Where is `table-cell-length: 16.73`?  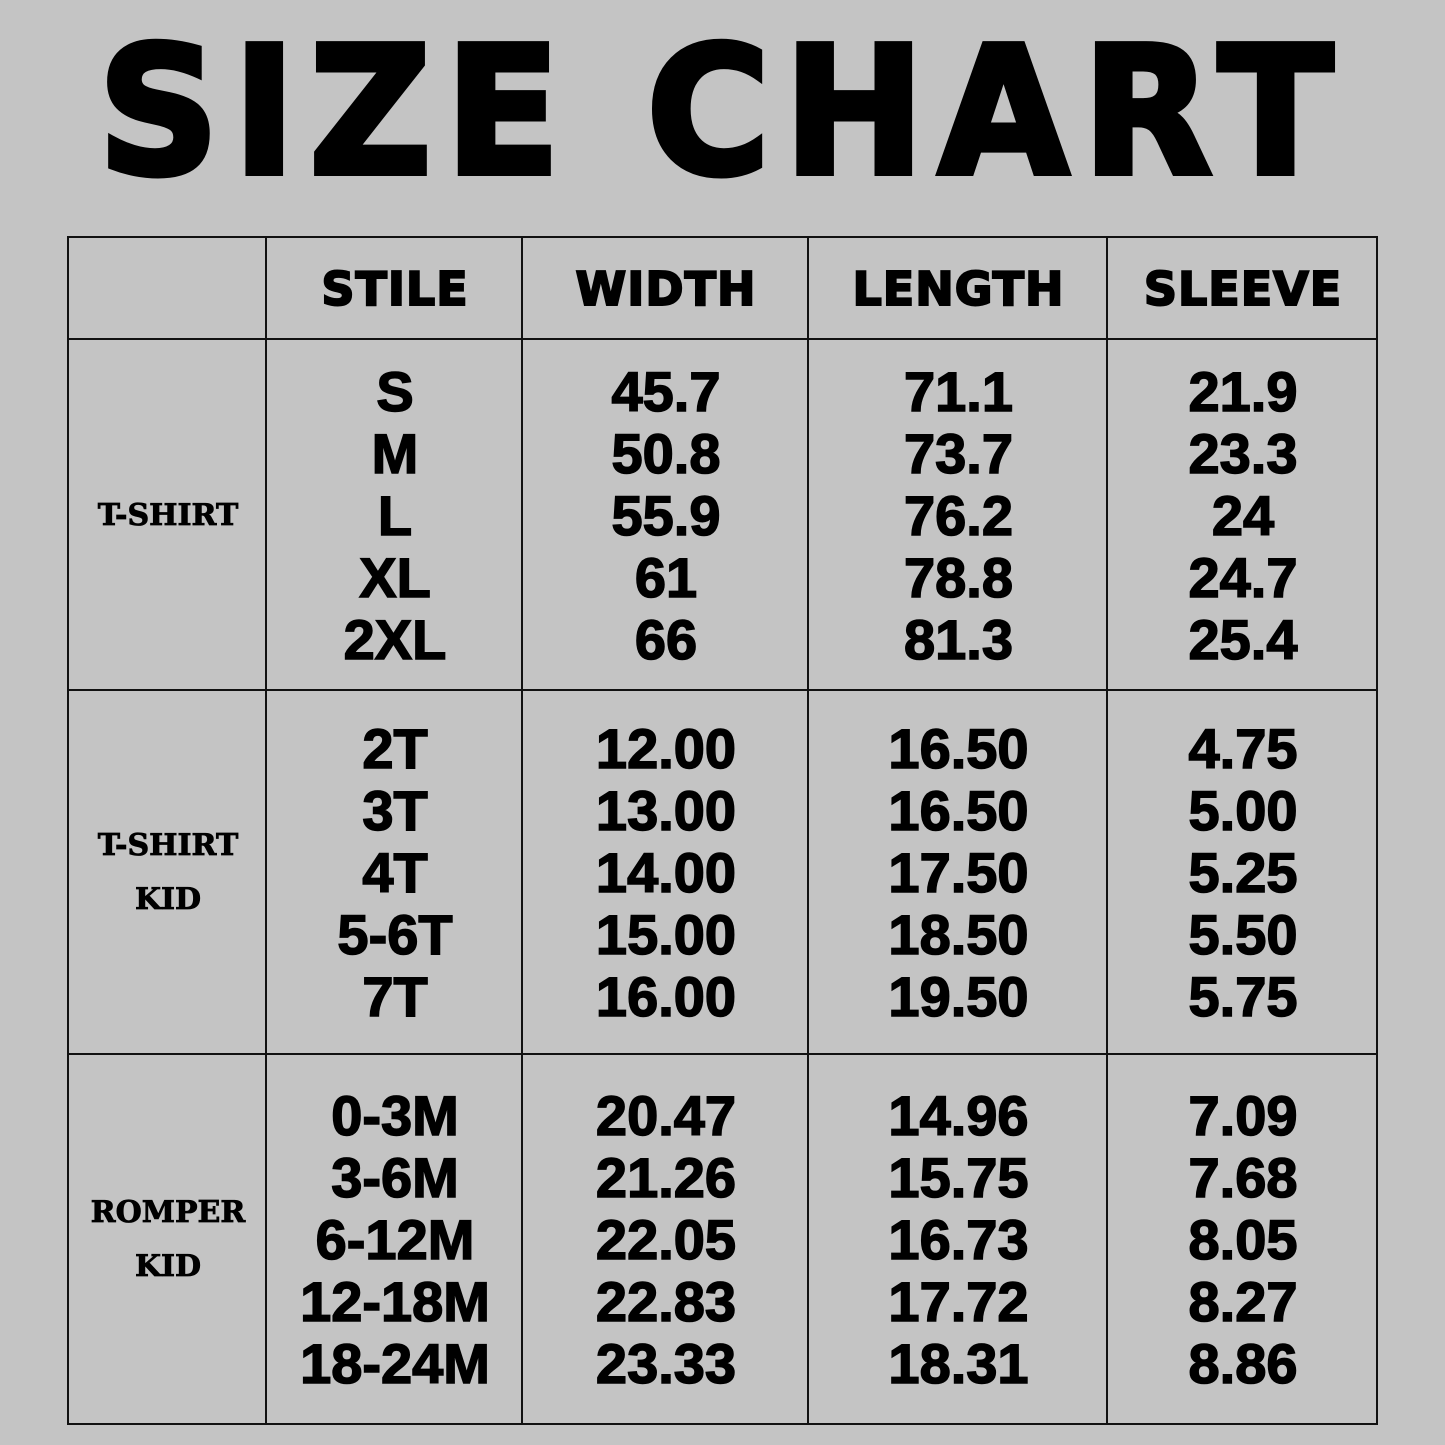 table-cell-length: 16.73 is located at coordinates (959, 1240).